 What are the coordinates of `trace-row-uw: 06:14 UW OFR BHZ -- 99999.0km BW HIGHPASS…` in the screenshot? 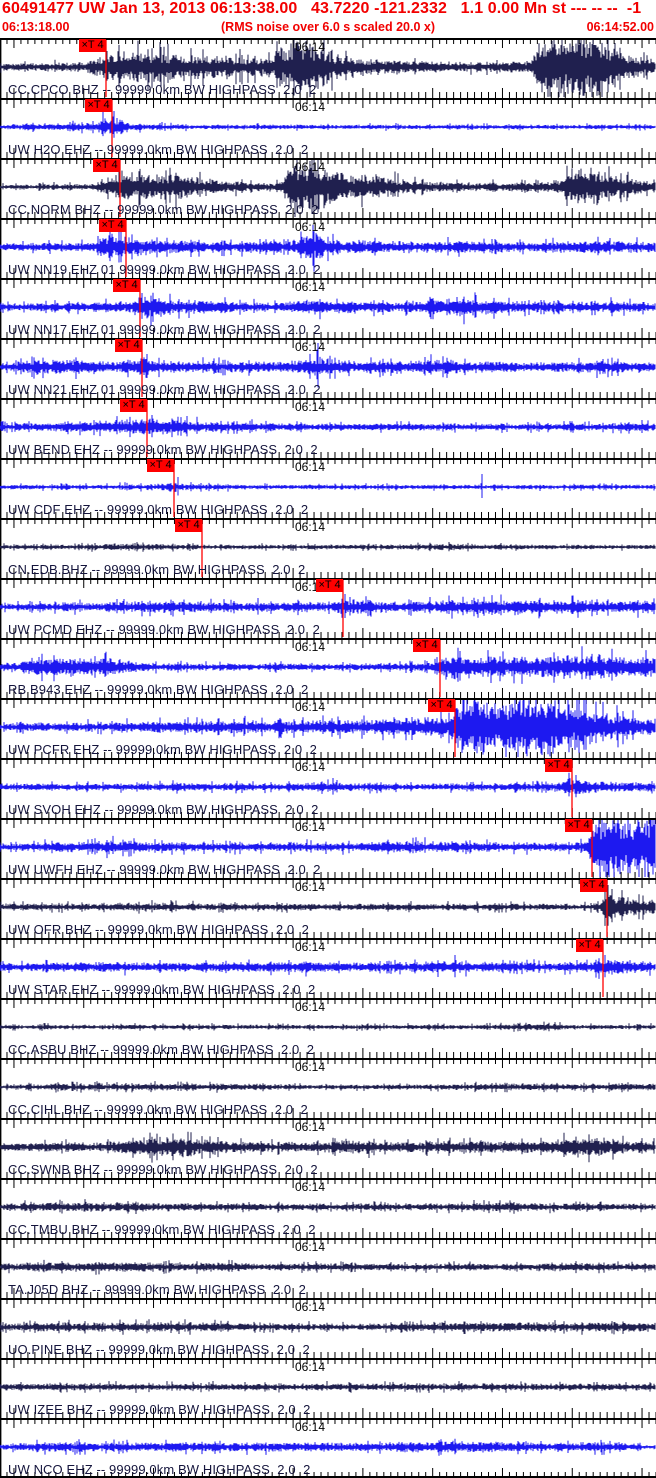 It's located at (328, 908).